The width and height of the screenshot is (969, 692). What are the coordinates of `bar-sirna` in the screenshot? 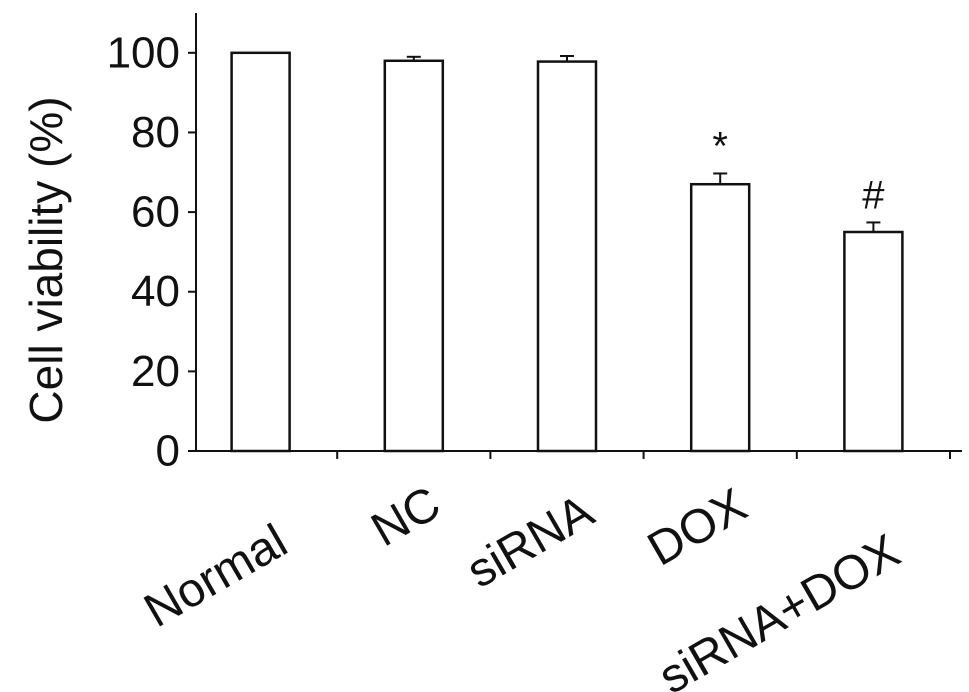 It's located at (567, 256).